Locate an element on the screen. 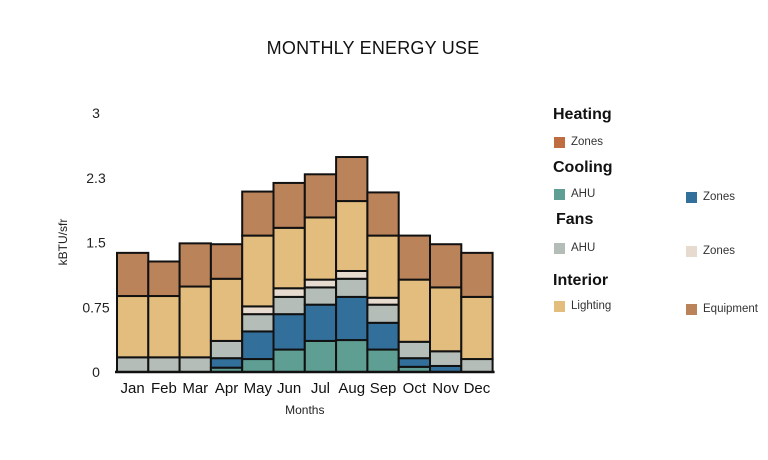 The image size is (768, 460). y-tick-label: 0 is located at coordinates (96, 372).